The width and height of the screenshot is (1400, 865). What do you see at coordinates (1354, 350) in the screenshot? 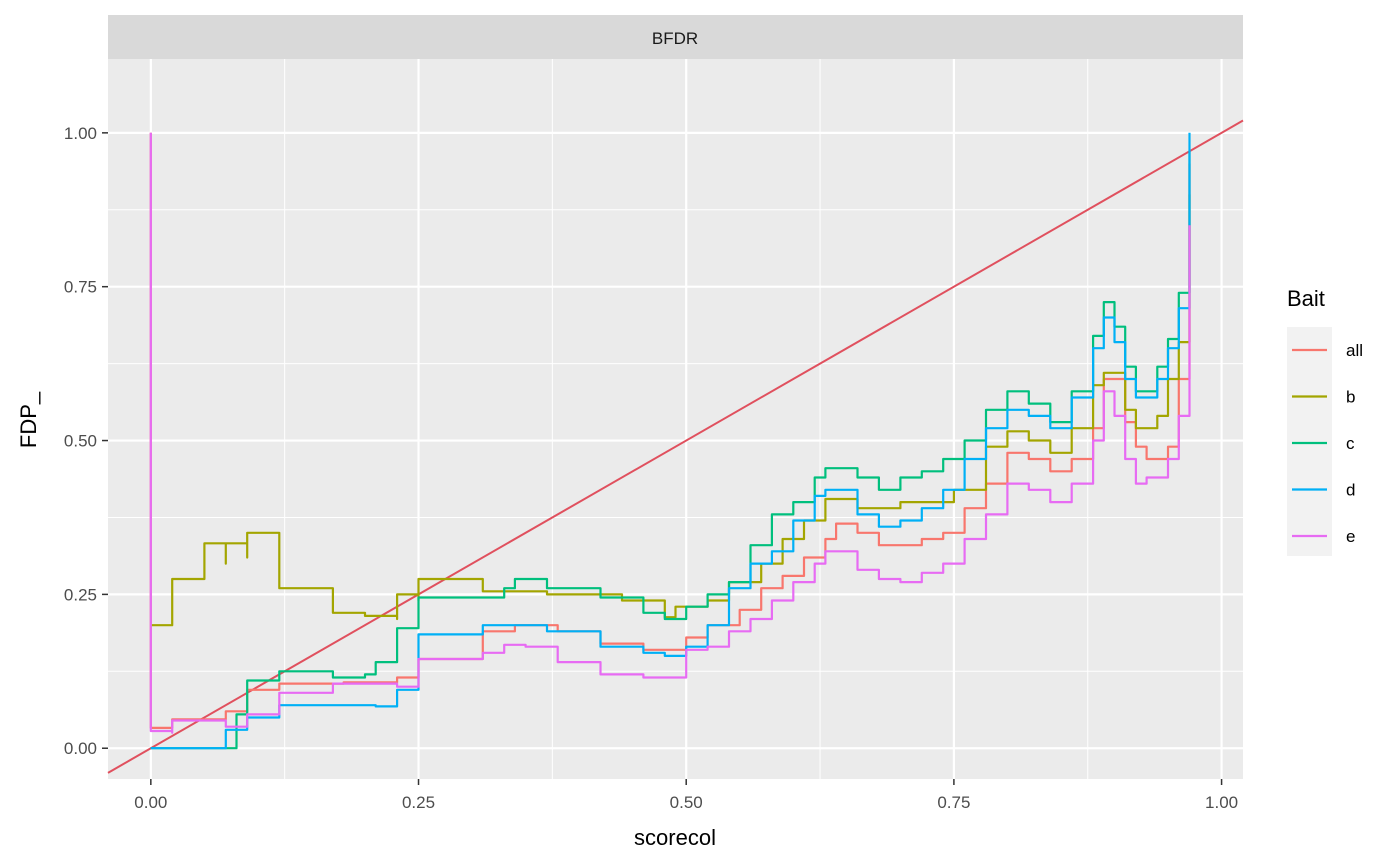
I see `legend-label-all: all` at bounding box center [1354, 350].